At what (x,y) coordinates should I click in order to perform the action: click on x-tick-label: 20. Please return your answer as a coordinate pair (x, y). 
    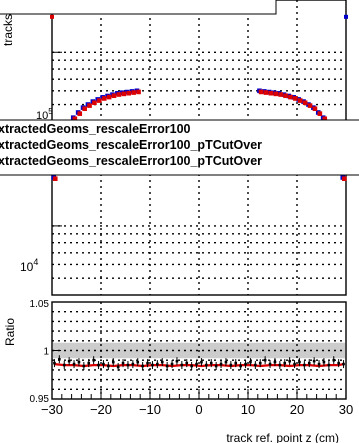
    Looking at the image, I should click on (297, 409).